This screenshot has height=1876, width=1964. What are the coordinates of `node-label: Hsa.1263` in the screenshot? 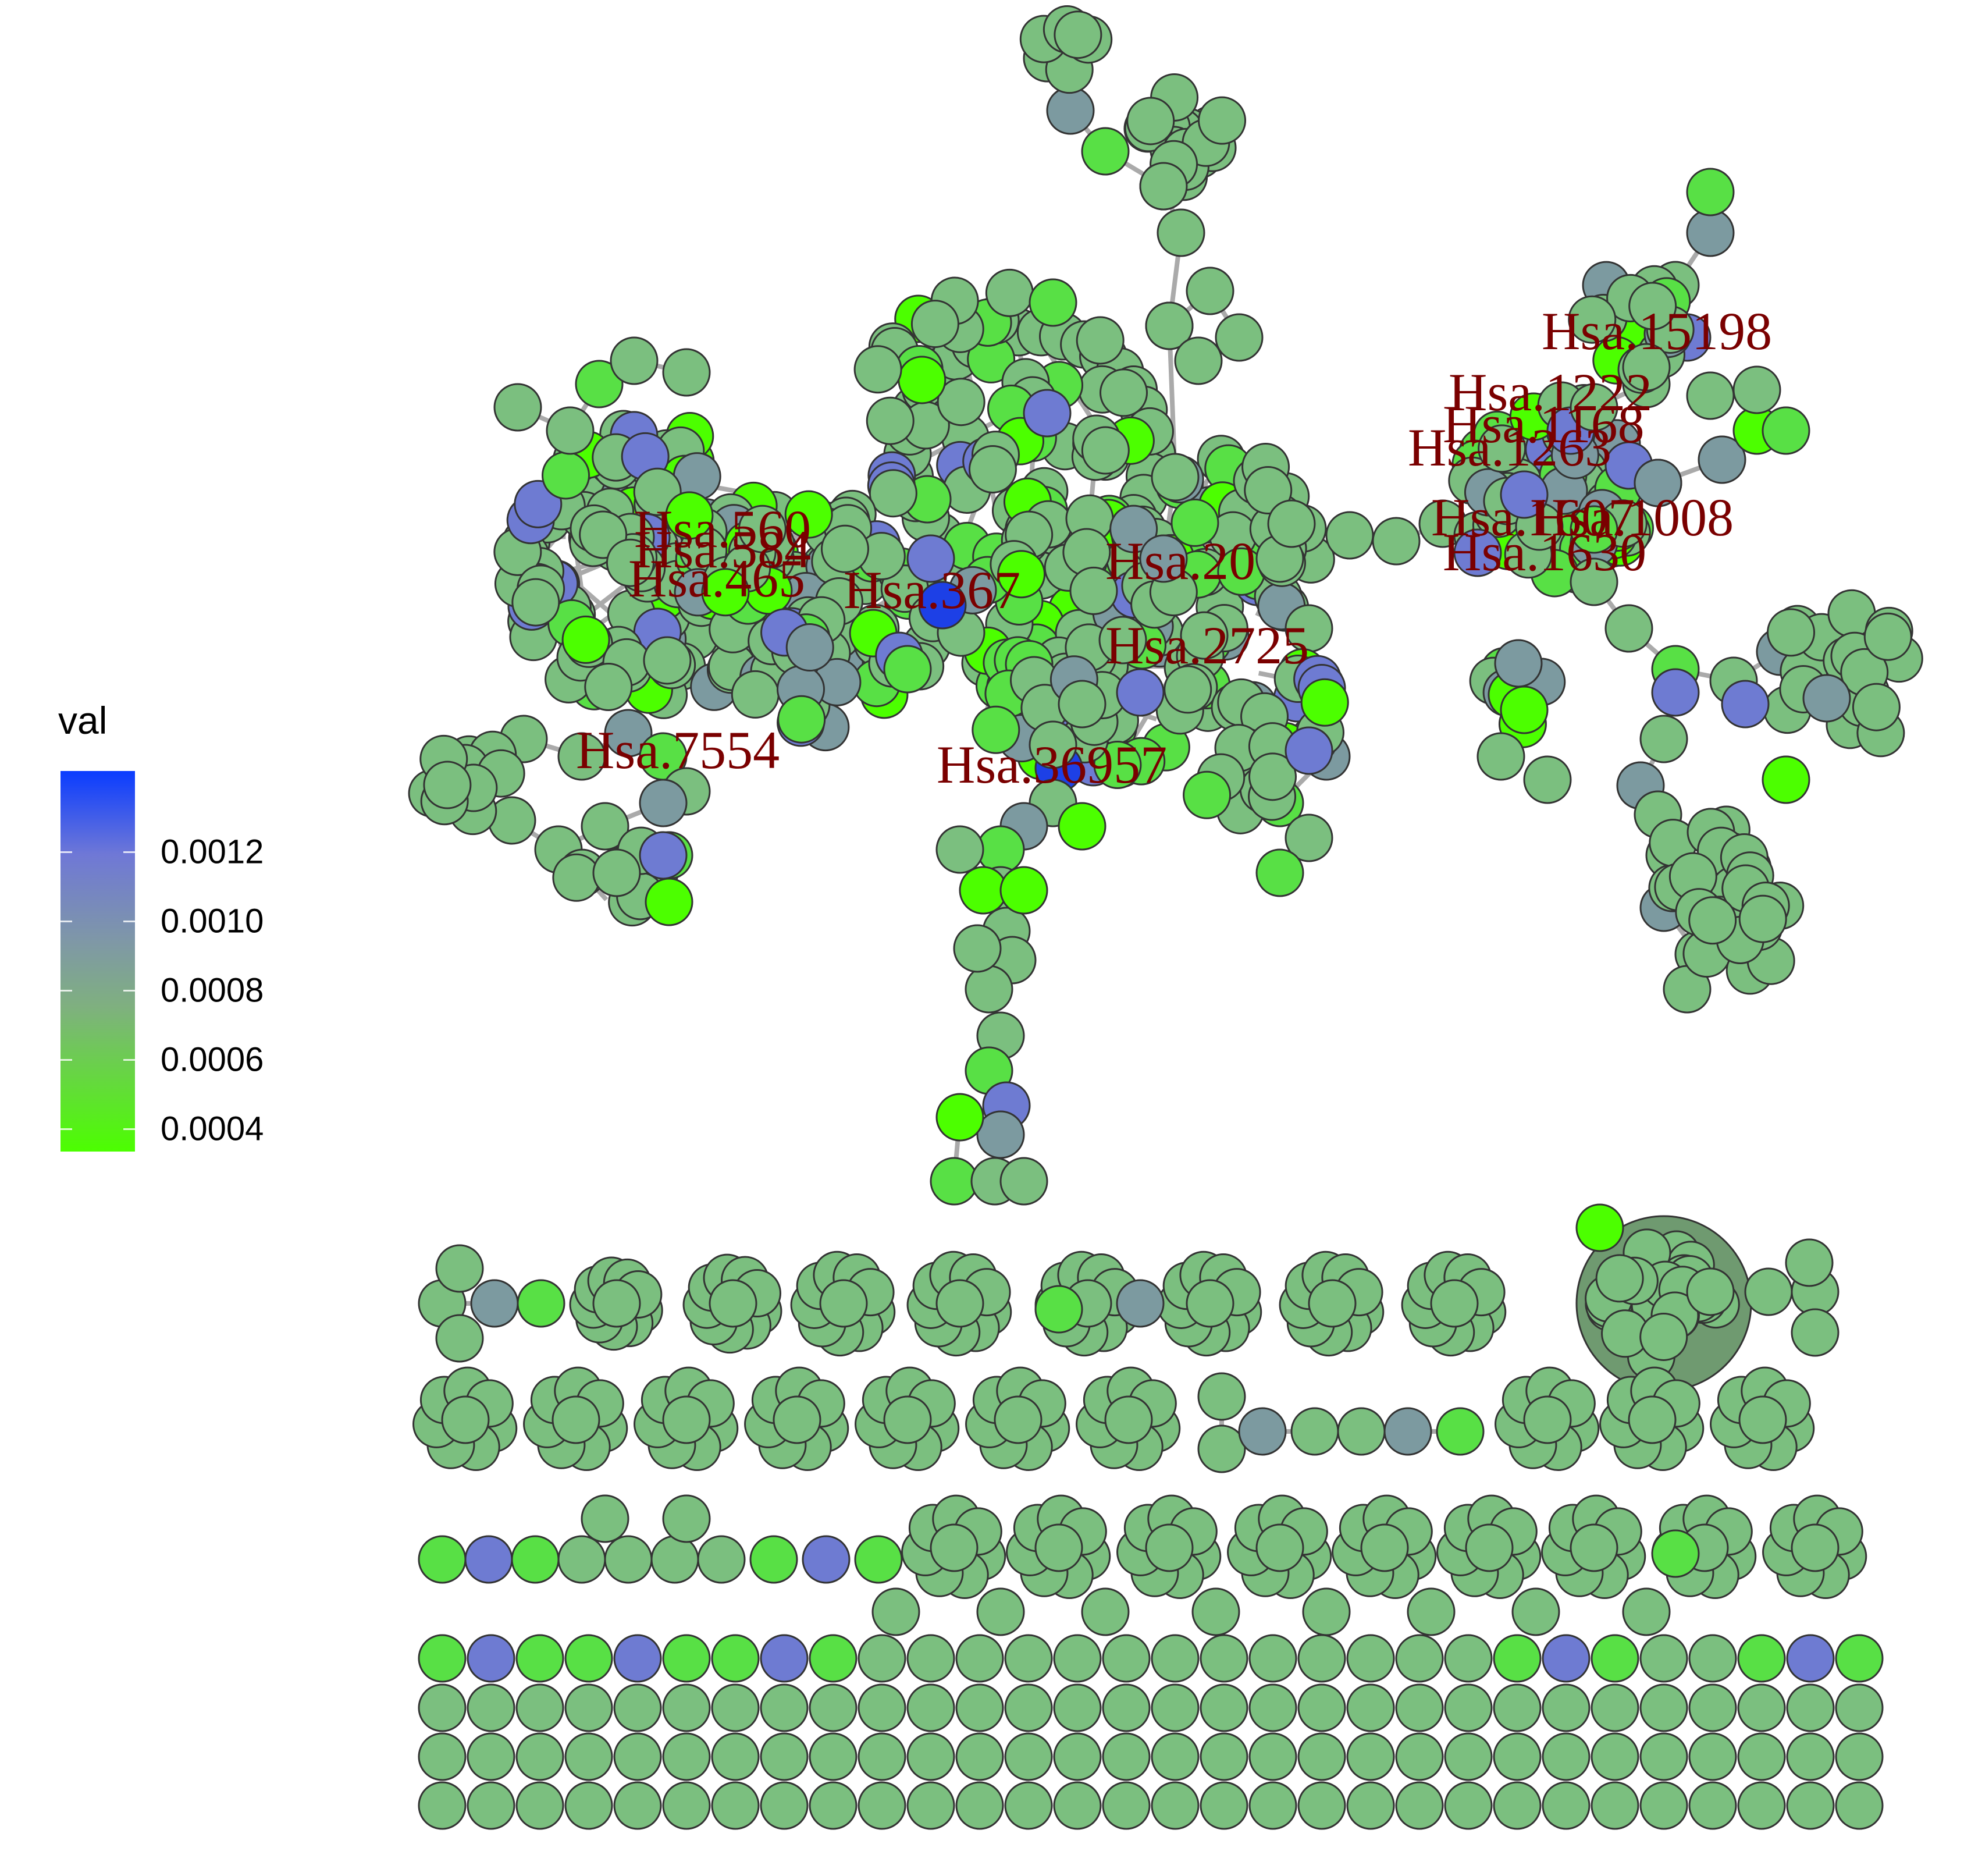 It's located at (1509, 447).